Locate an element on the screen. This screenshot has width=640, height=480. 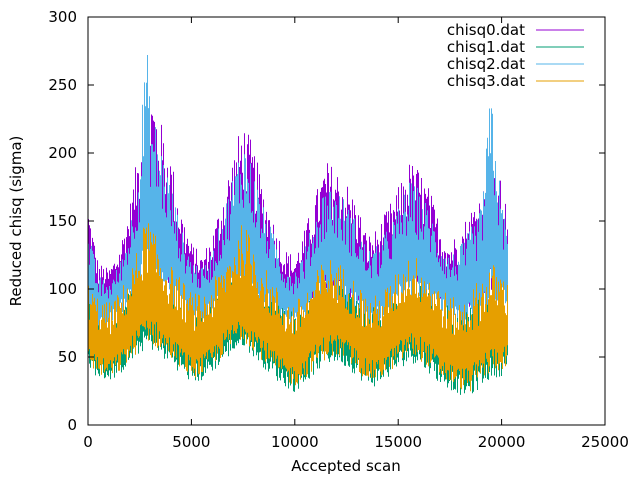
legend-label: chisq1.dat is located at coordinates (486, 47).